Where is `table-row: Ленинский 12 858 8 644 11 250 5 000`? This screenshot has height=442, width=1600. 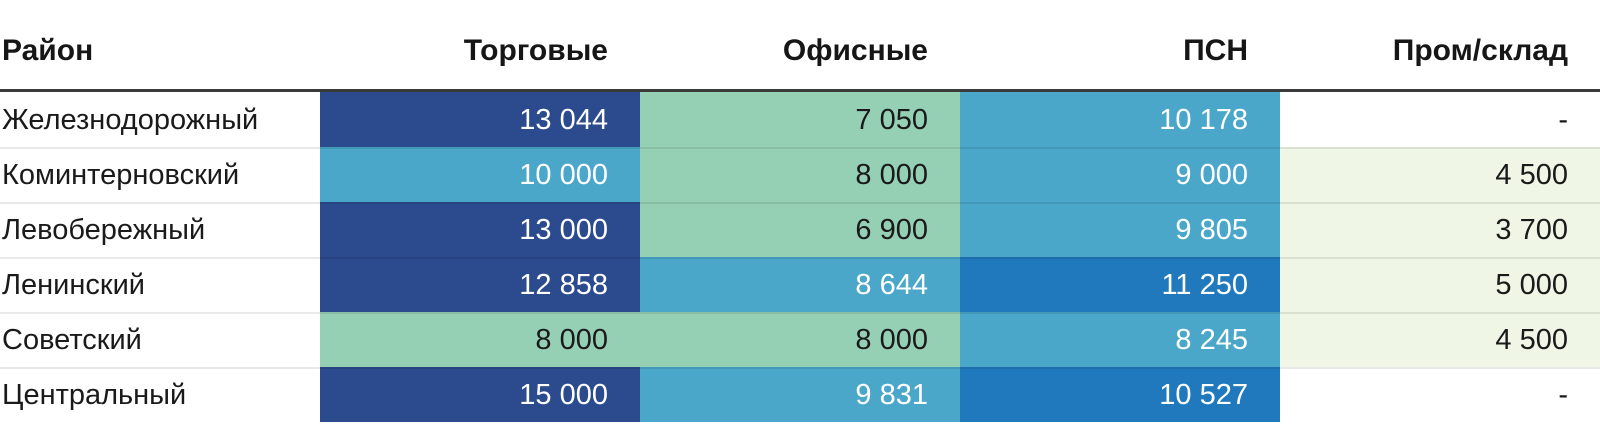 table-row: Ленинский 12 858 8 644 11 250 5 000 is located at coordinates (800, 284).